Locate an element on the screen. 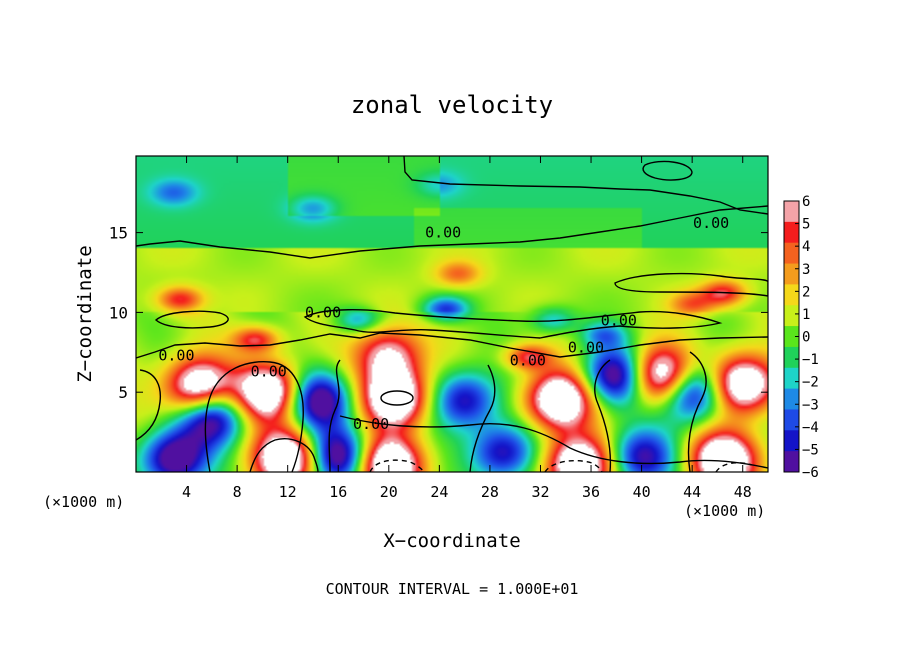  colorbar-label: 6 is located at coordinates (806, 202).